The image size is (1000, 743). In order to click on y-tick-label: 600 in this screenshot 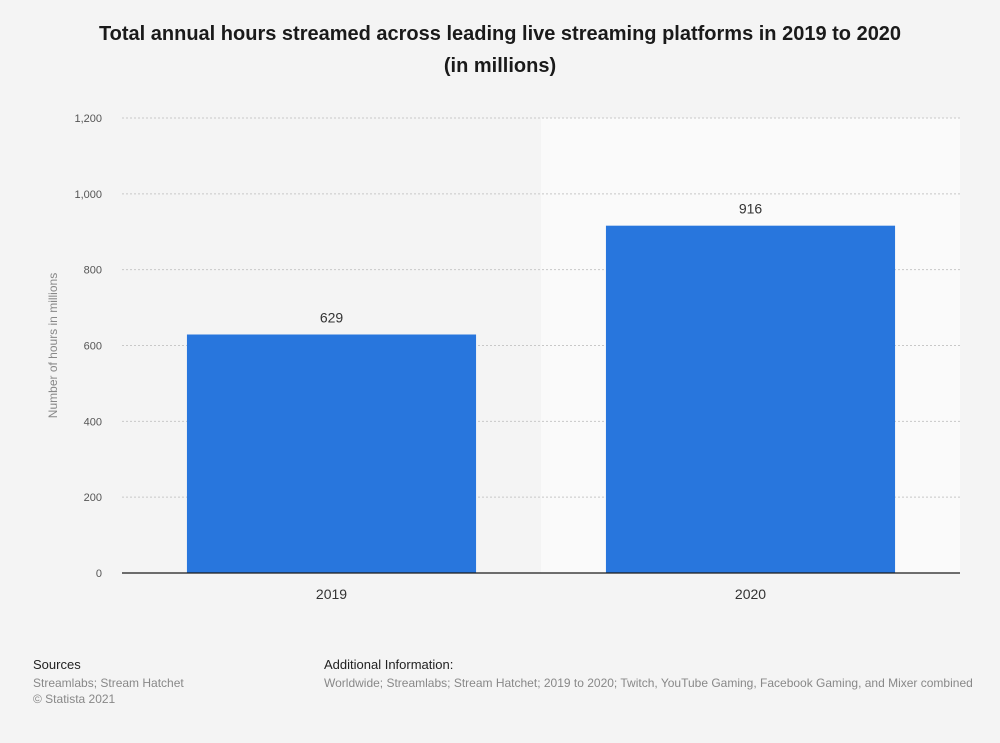, I will do `click(93, 347)`.